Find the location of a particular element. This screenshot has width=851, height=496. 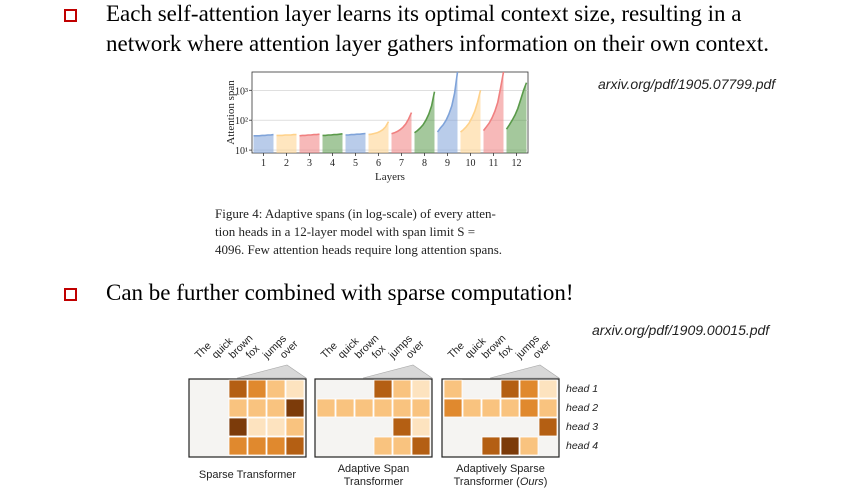

head-label: head 2 is located at coordinates (582, 408).